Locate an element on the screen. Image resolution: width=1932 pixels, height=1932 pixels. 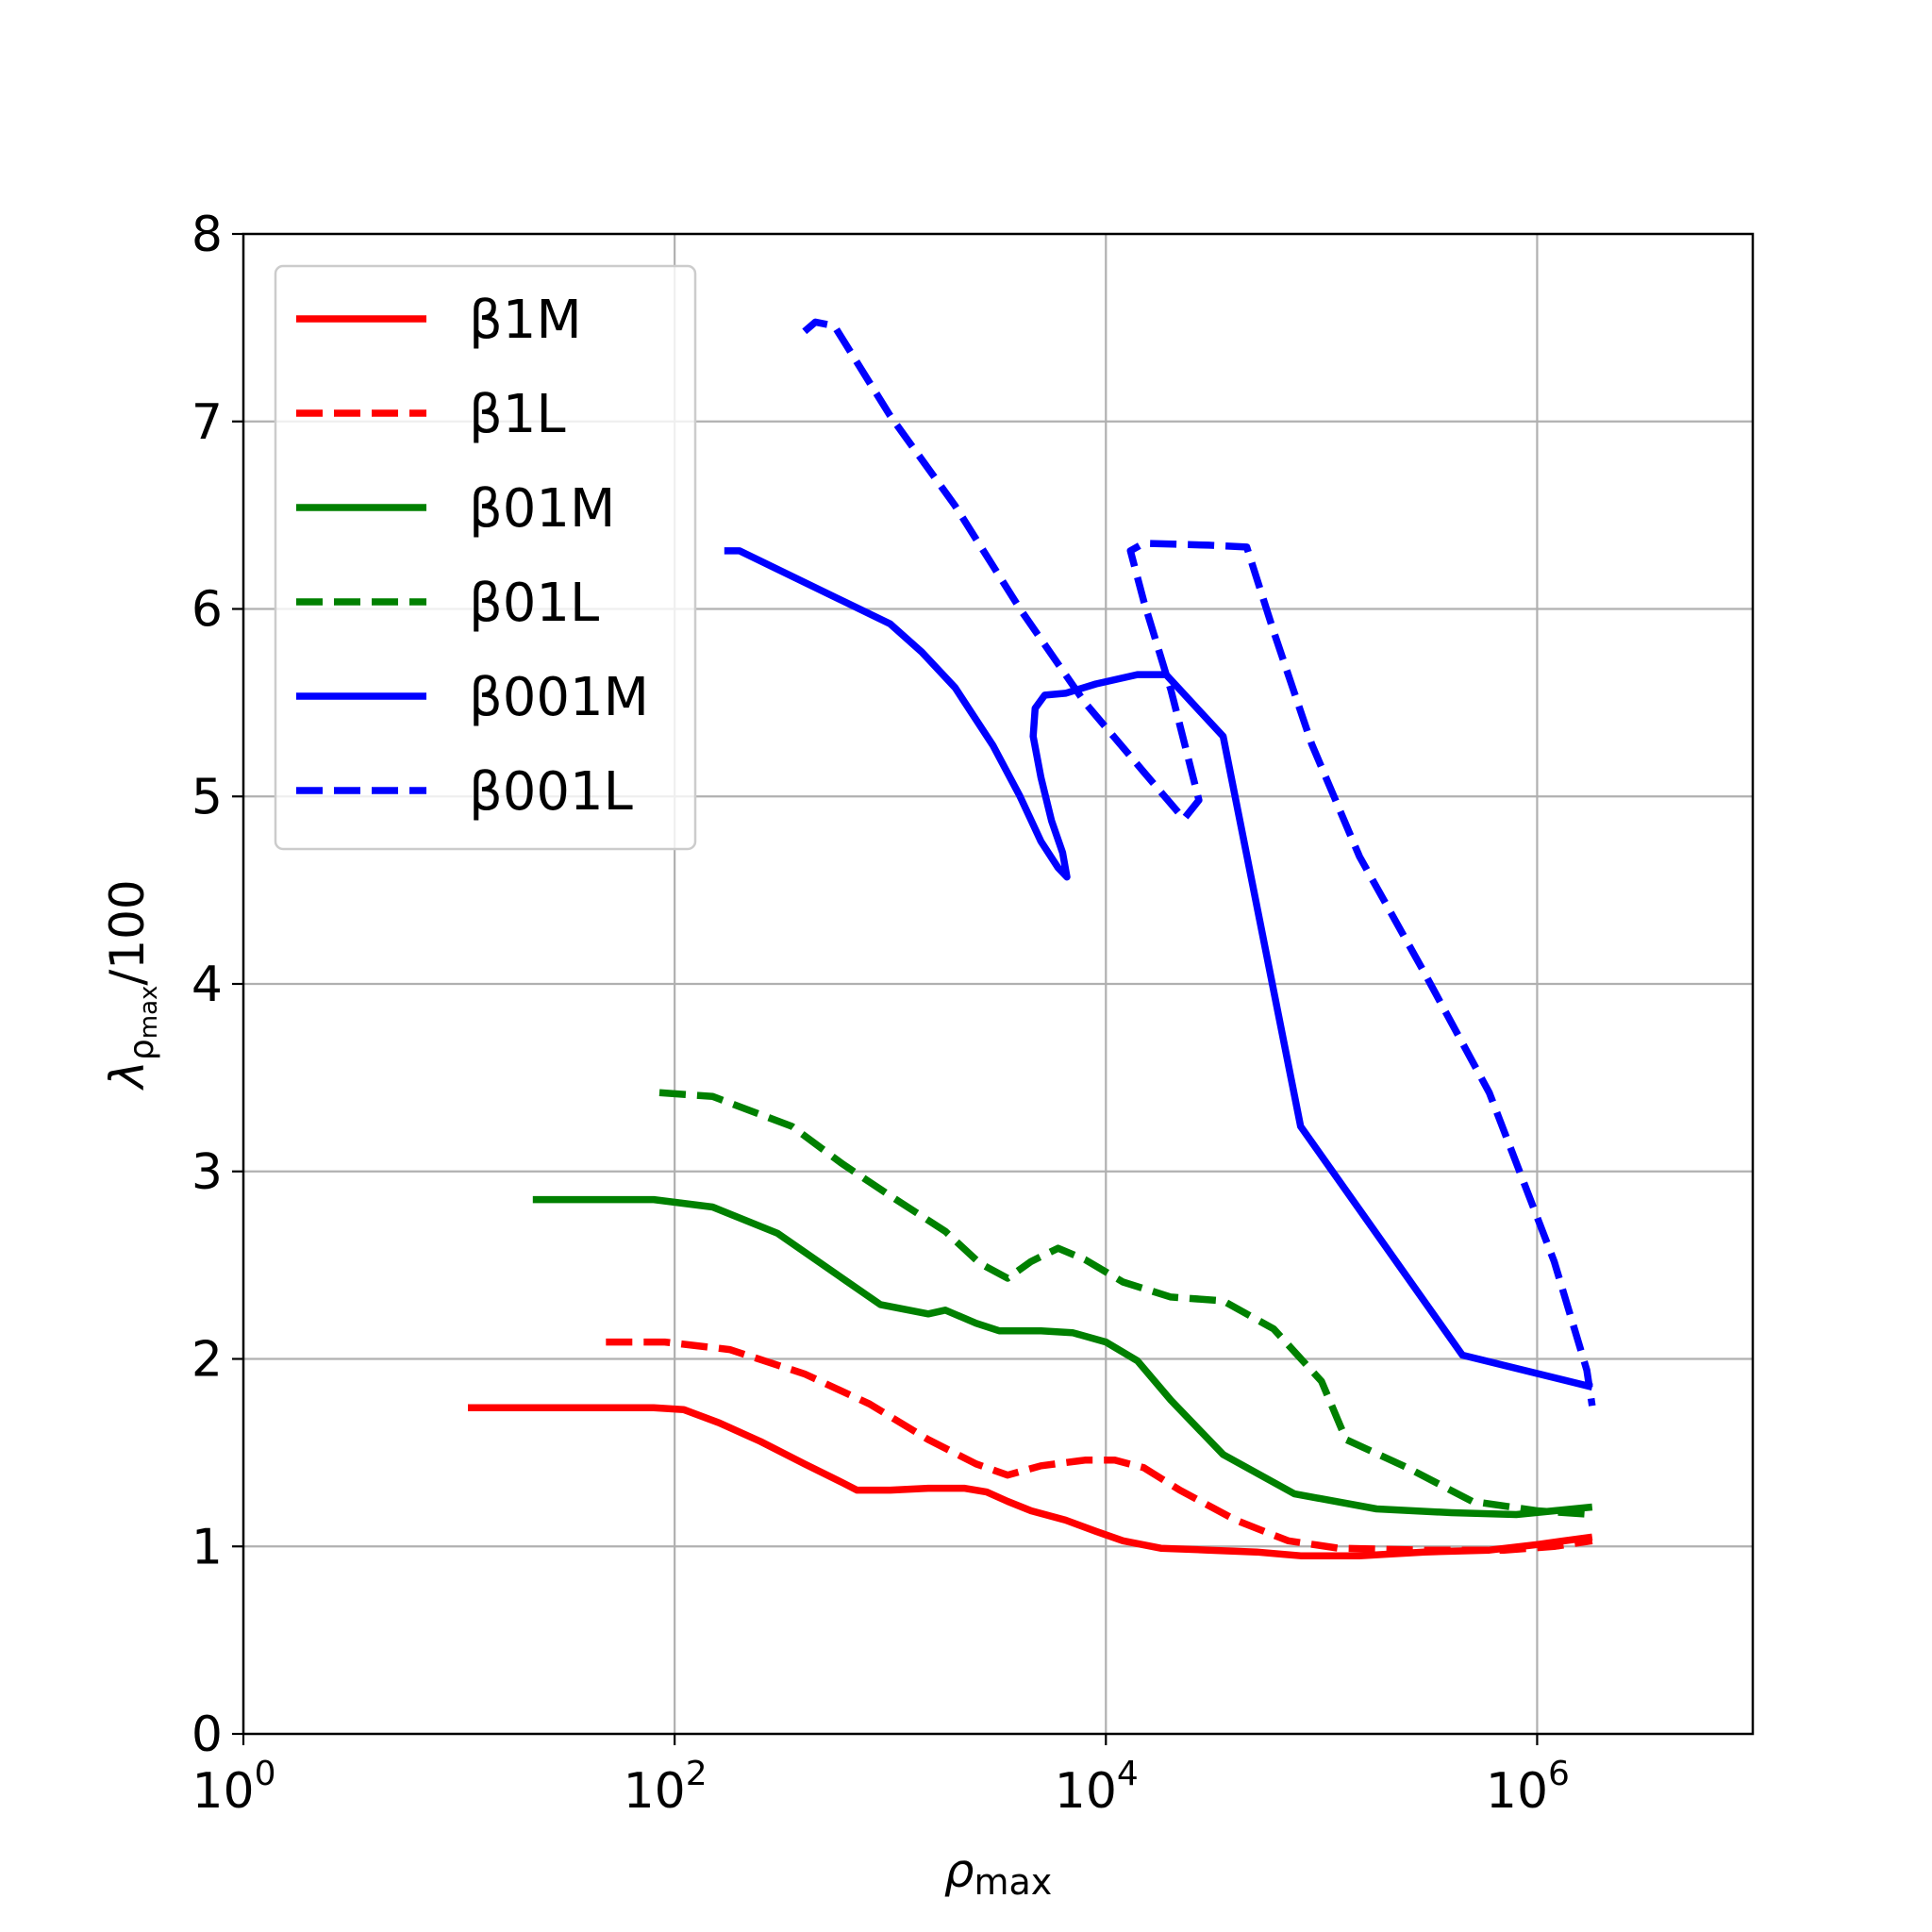
y-axis-label-base: λ is located at coordinates (127, 1076).